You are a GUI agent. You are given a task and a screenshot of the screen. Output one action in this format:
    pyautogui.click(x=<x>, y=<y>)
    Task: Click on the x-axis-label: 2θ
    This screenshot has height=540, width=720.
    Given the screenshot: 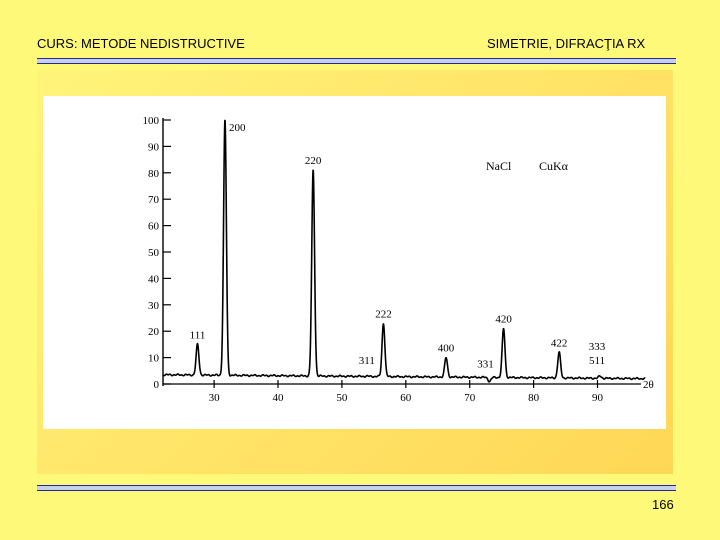 What is the action you would take?
    pyautogui.click(x=648, y=385)
    